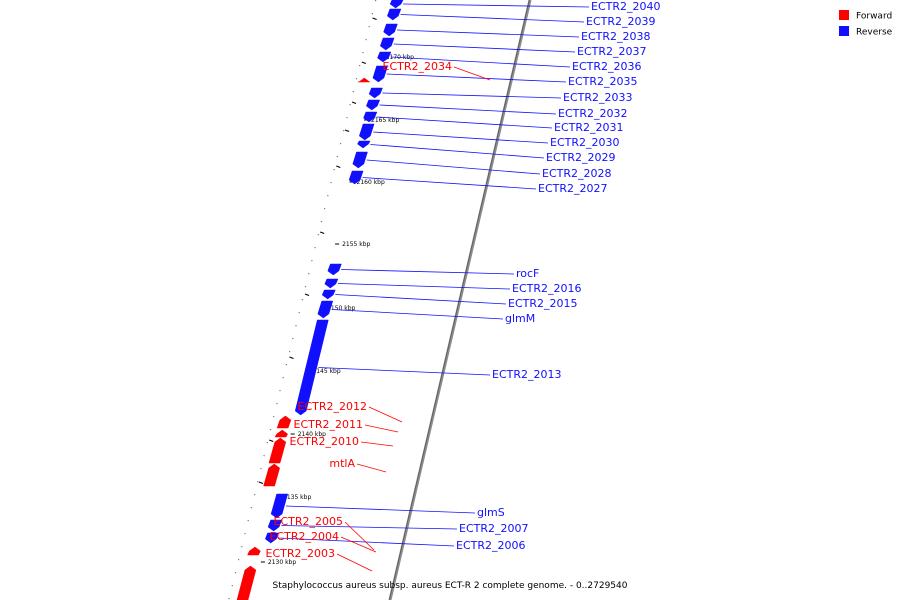 The height and width of the screenshot is (600, 900). Describe the element at coordinates (612, 51) in the screenshot. I see `reverse-gene-label: ECTR2_2037` at that location.